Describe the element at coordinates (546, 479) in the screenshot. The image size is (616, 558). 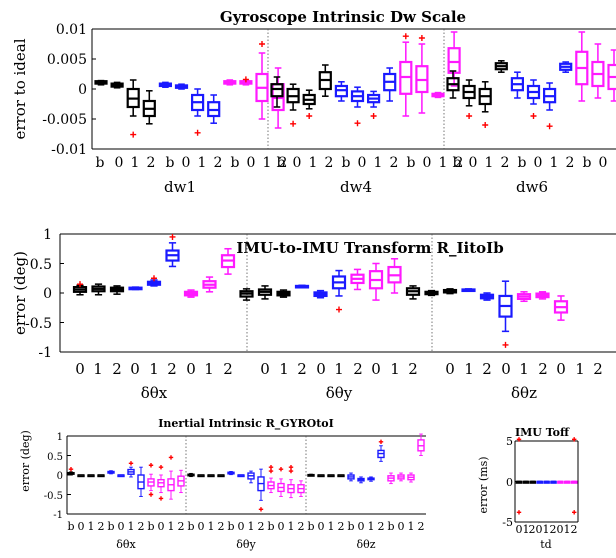
I see `panel4-plot` at that location.